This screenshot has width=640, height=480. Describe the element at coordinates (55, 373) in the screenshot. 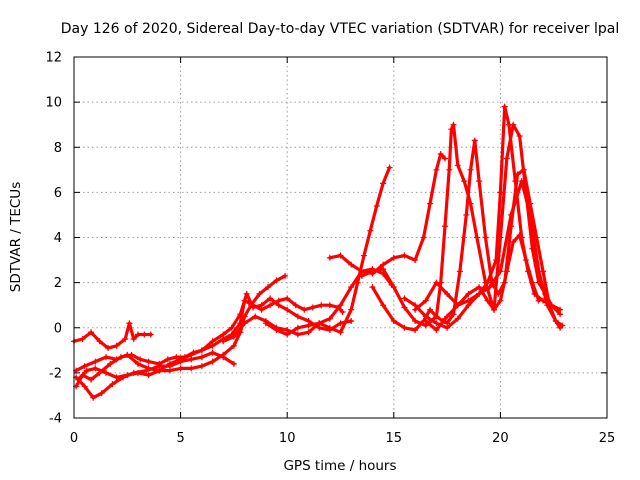

I see `y-tick-label: -2` at that location.